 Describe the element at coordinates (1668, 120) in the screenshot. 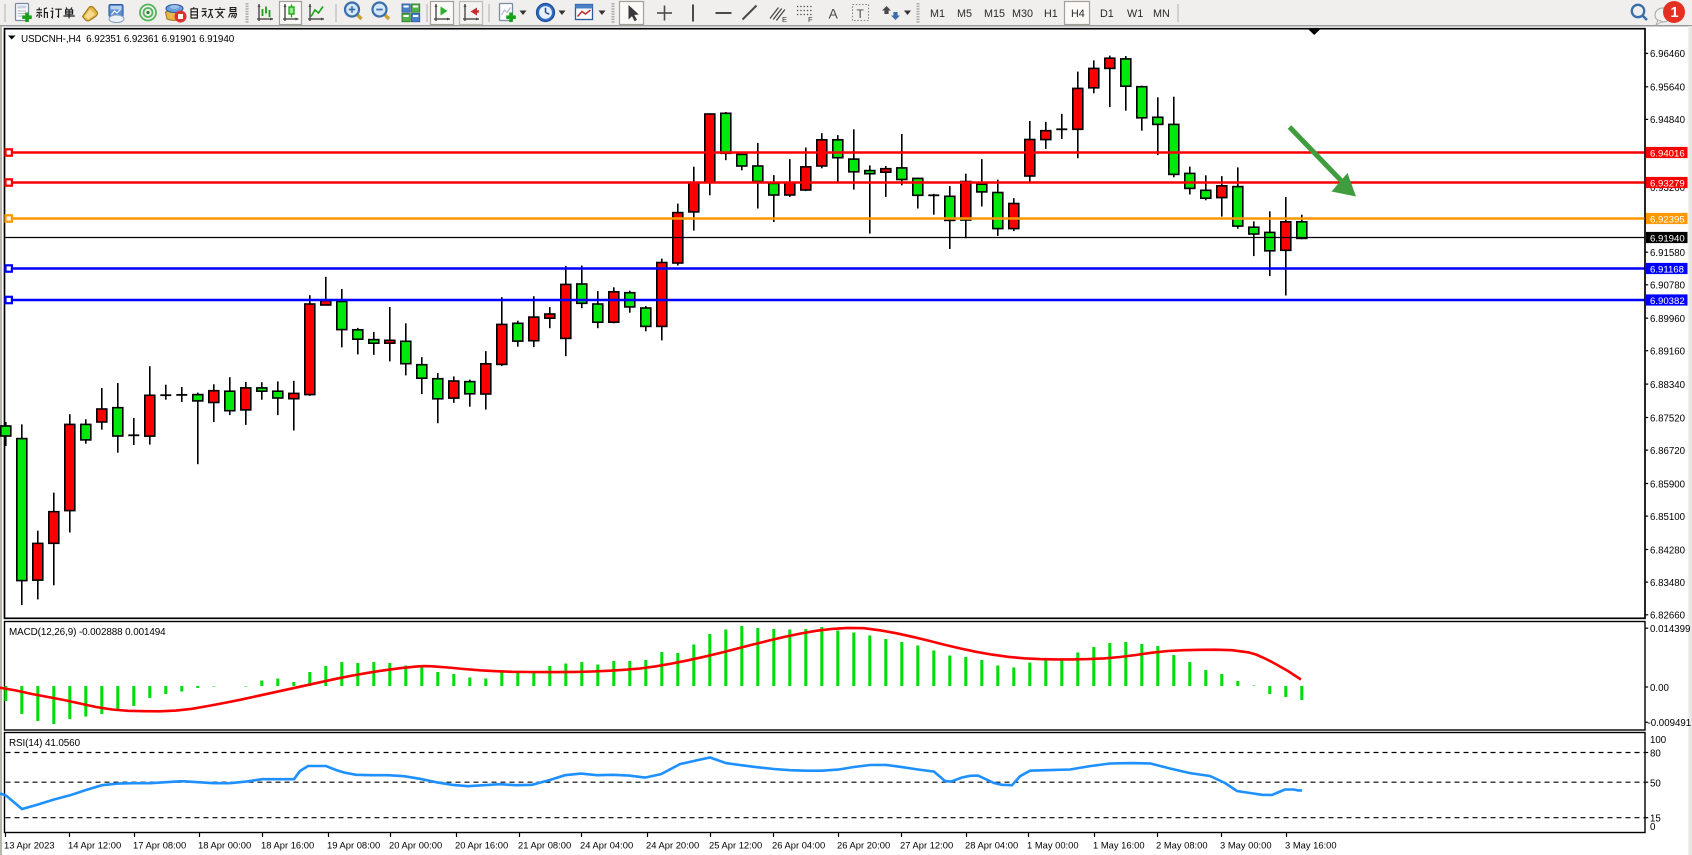

I see `svg-text: 6.94840` at that location.